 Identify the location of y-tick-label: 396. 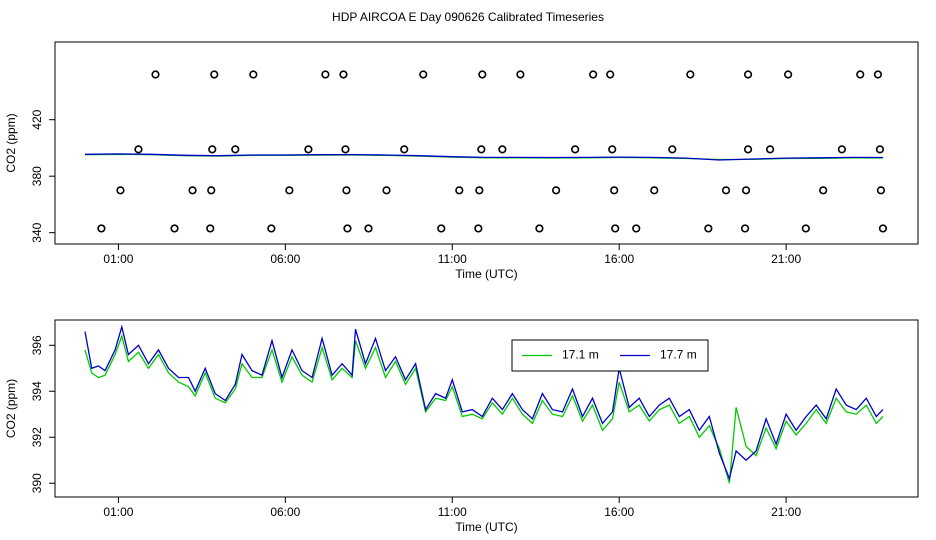
(37, 345).